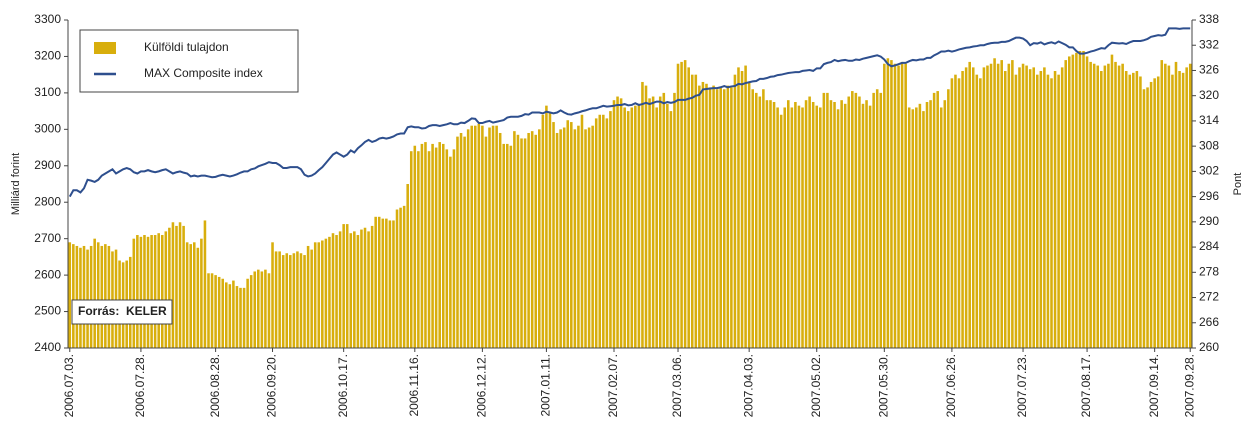 The width and height of the screenshot is (1247, 421). Describe the element at coordinates (69, 385) in the screenshot. I see `x-tick-label: 2006.07.03.` at that location.